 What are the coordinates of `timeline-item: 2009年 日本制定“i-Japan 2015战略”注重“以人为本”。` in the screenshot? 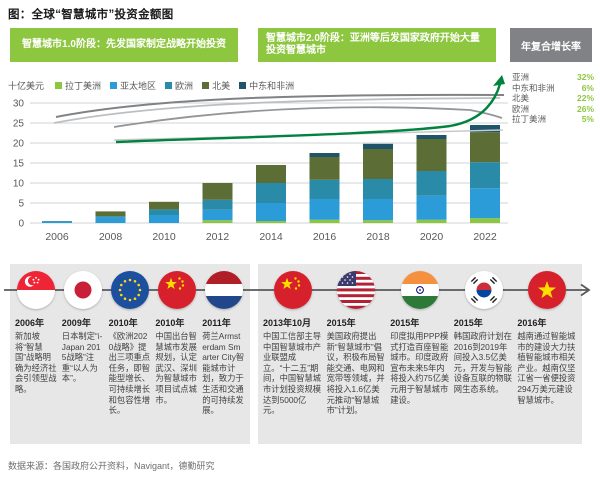 It's located at (83, 354).